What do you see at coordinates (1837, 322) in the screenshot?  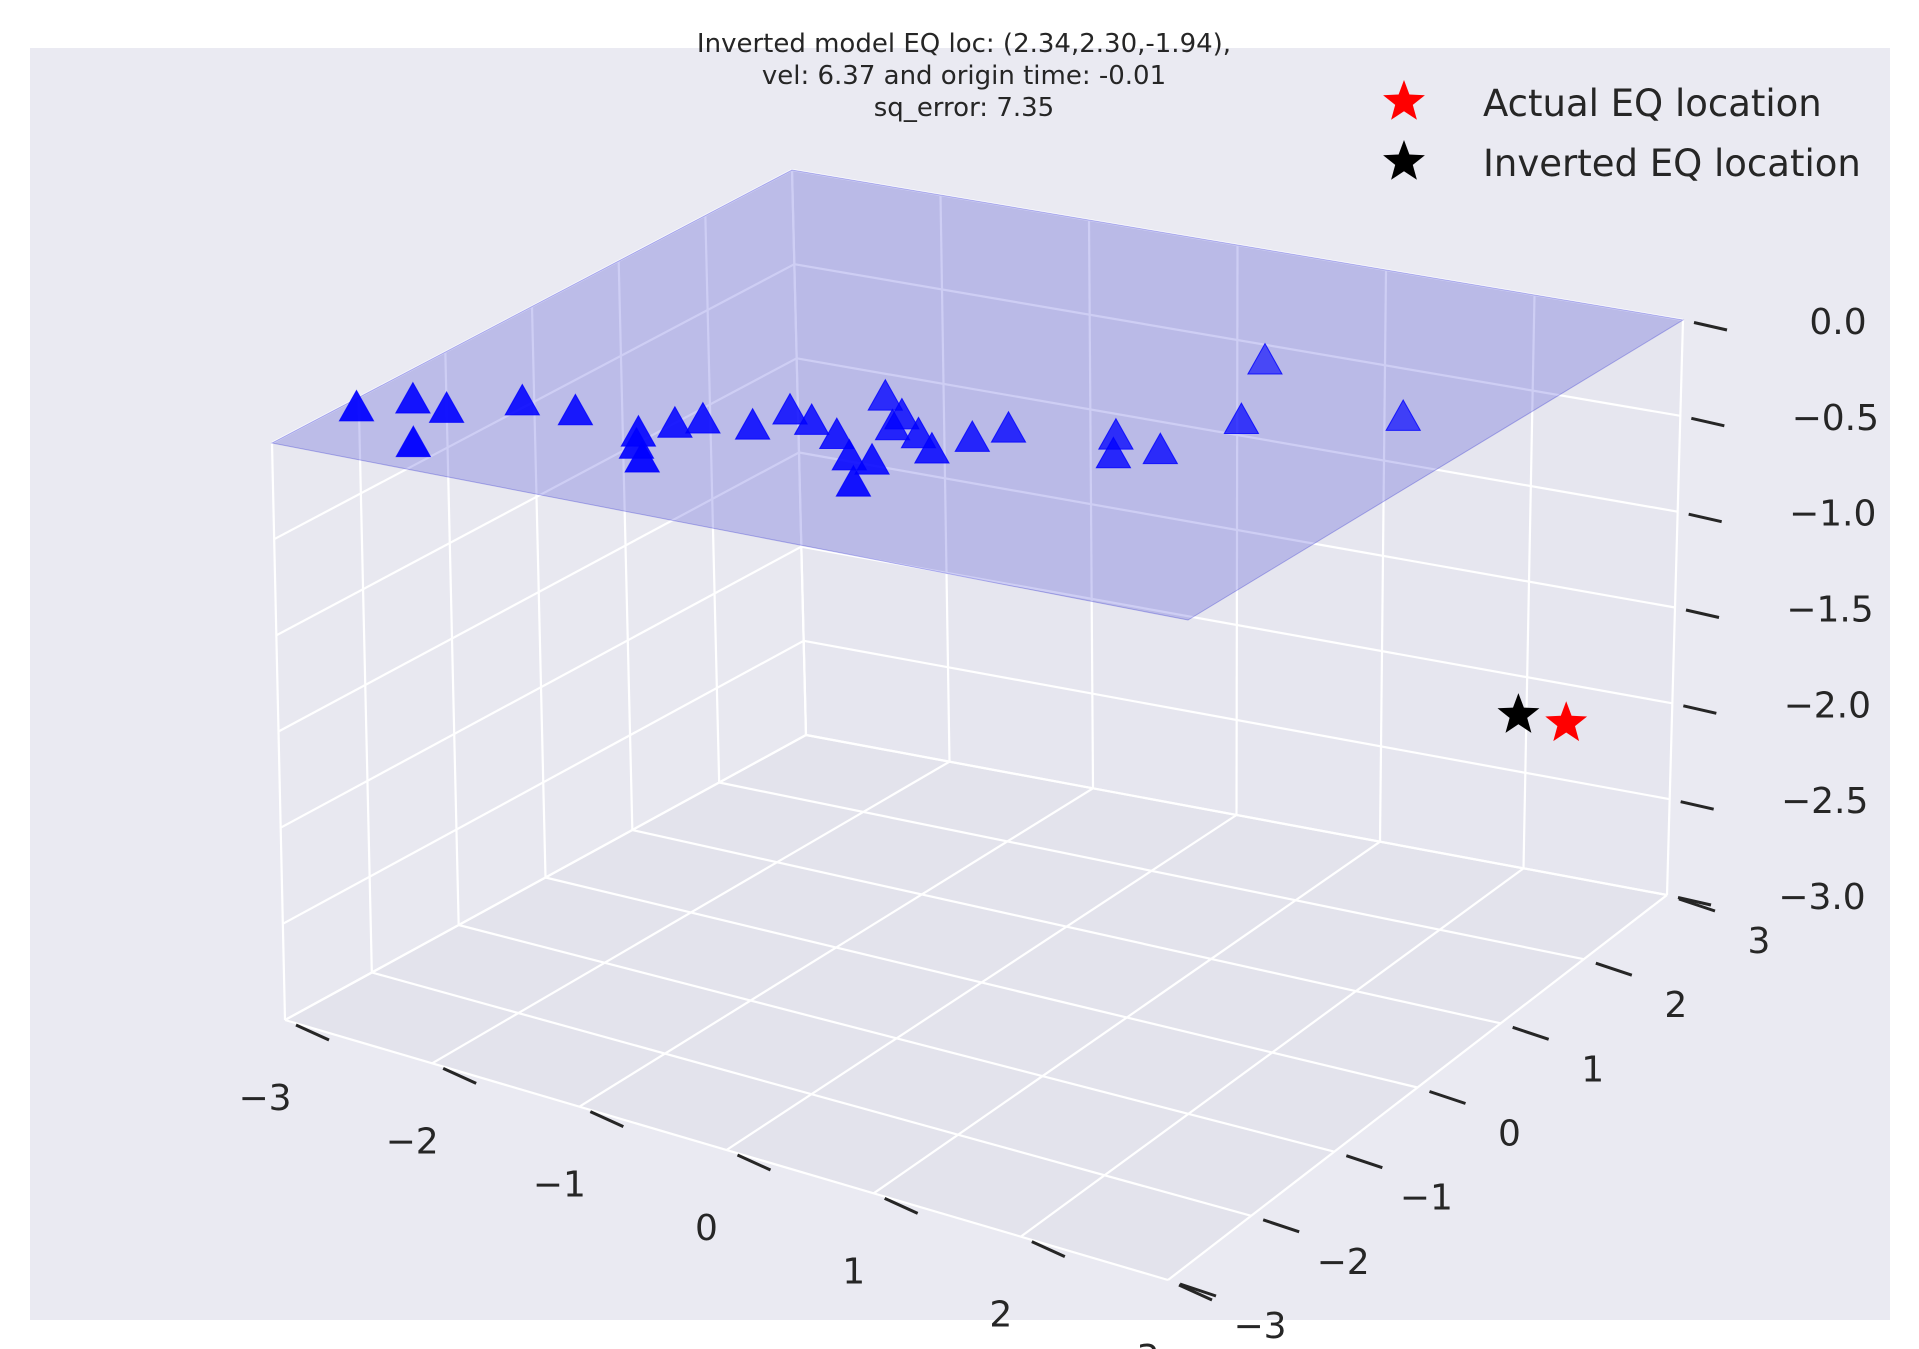 I see `z-tick-label: 0.0` at bounding box center [1837, 322].